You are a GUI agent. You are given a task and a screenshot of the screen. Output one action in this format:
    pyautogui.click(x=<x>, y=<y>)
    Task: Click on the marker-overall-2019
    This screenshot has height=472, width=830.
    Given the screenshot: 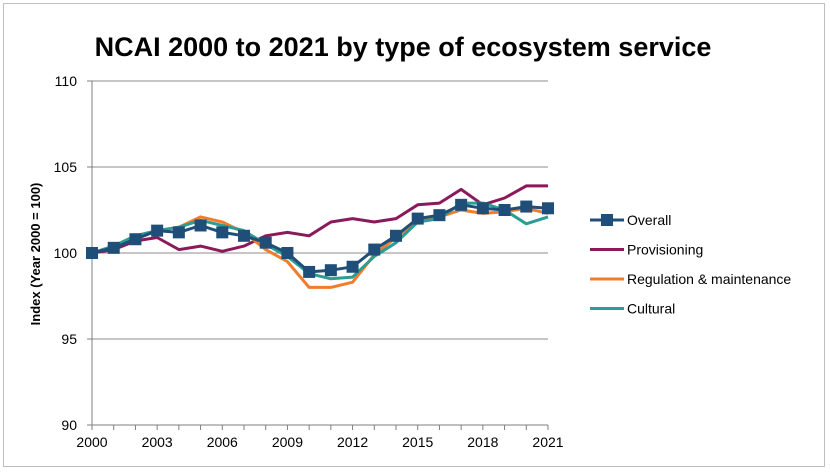 What is the action you would take?
    pyautogui.click(x=504, y=210)
    